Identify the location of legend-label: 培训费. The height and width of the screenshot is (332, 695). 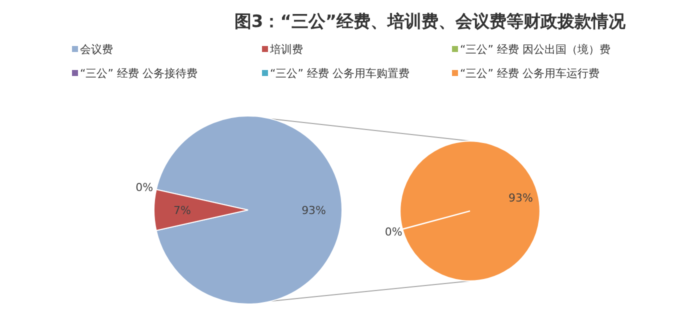
(286, 49).